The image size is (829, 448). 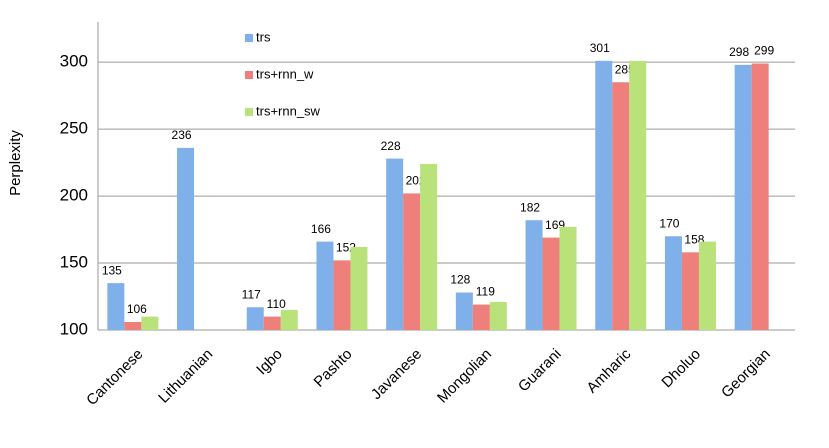 What do you see at coordinates (112, 270) in the screenshot?
I see `value-label: 135` at bounding box center [112, 270].